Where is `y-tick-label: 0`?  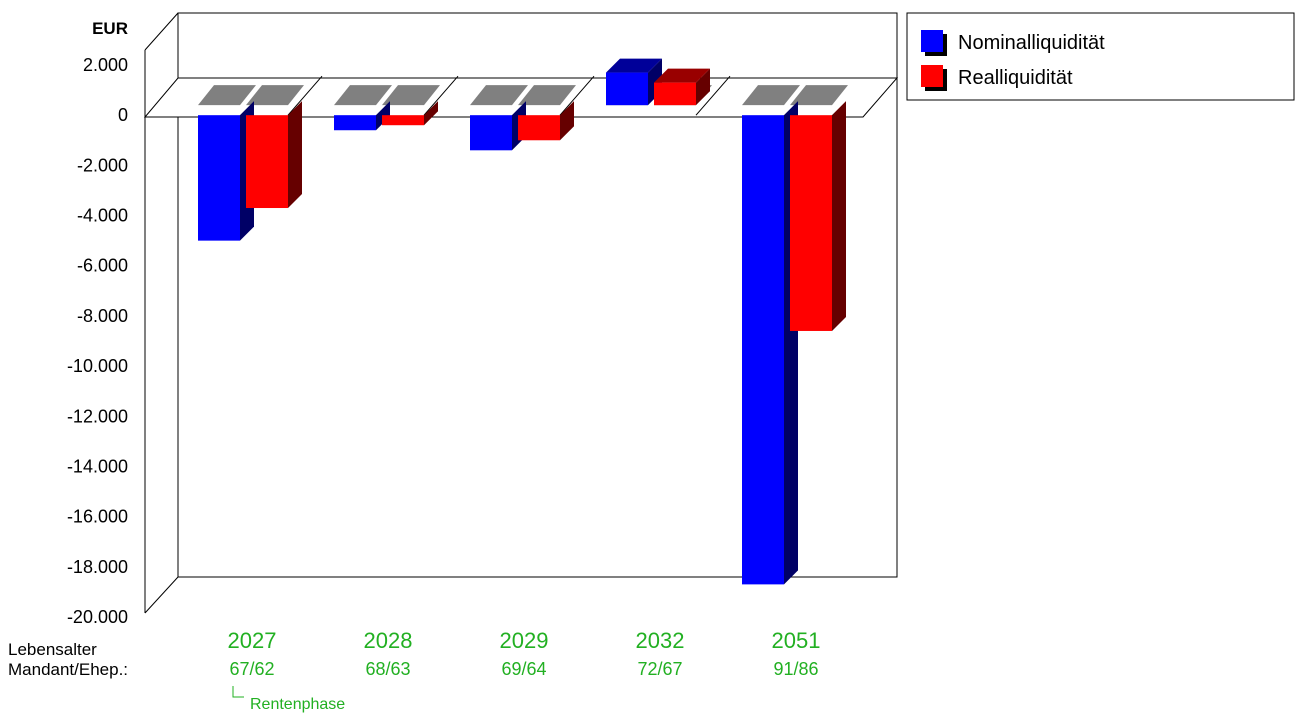
y-tick-label: 0 is located at coordinates (123, 115).